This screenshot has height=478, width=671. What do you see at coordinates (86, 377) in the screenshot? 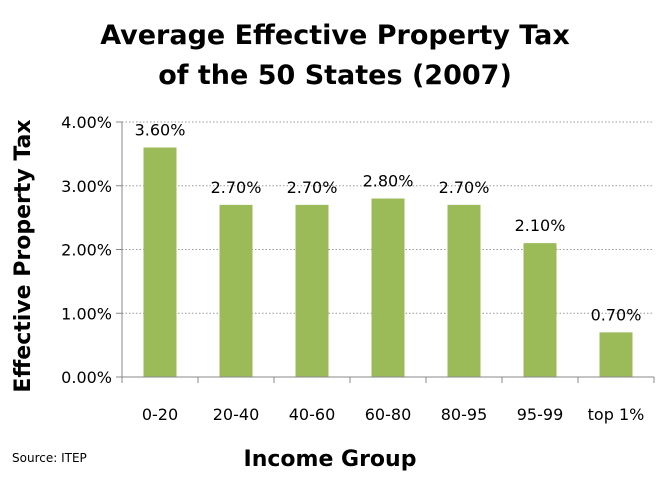
I see `y-tick-label: 0.00%` at bounding box center [86, 377].